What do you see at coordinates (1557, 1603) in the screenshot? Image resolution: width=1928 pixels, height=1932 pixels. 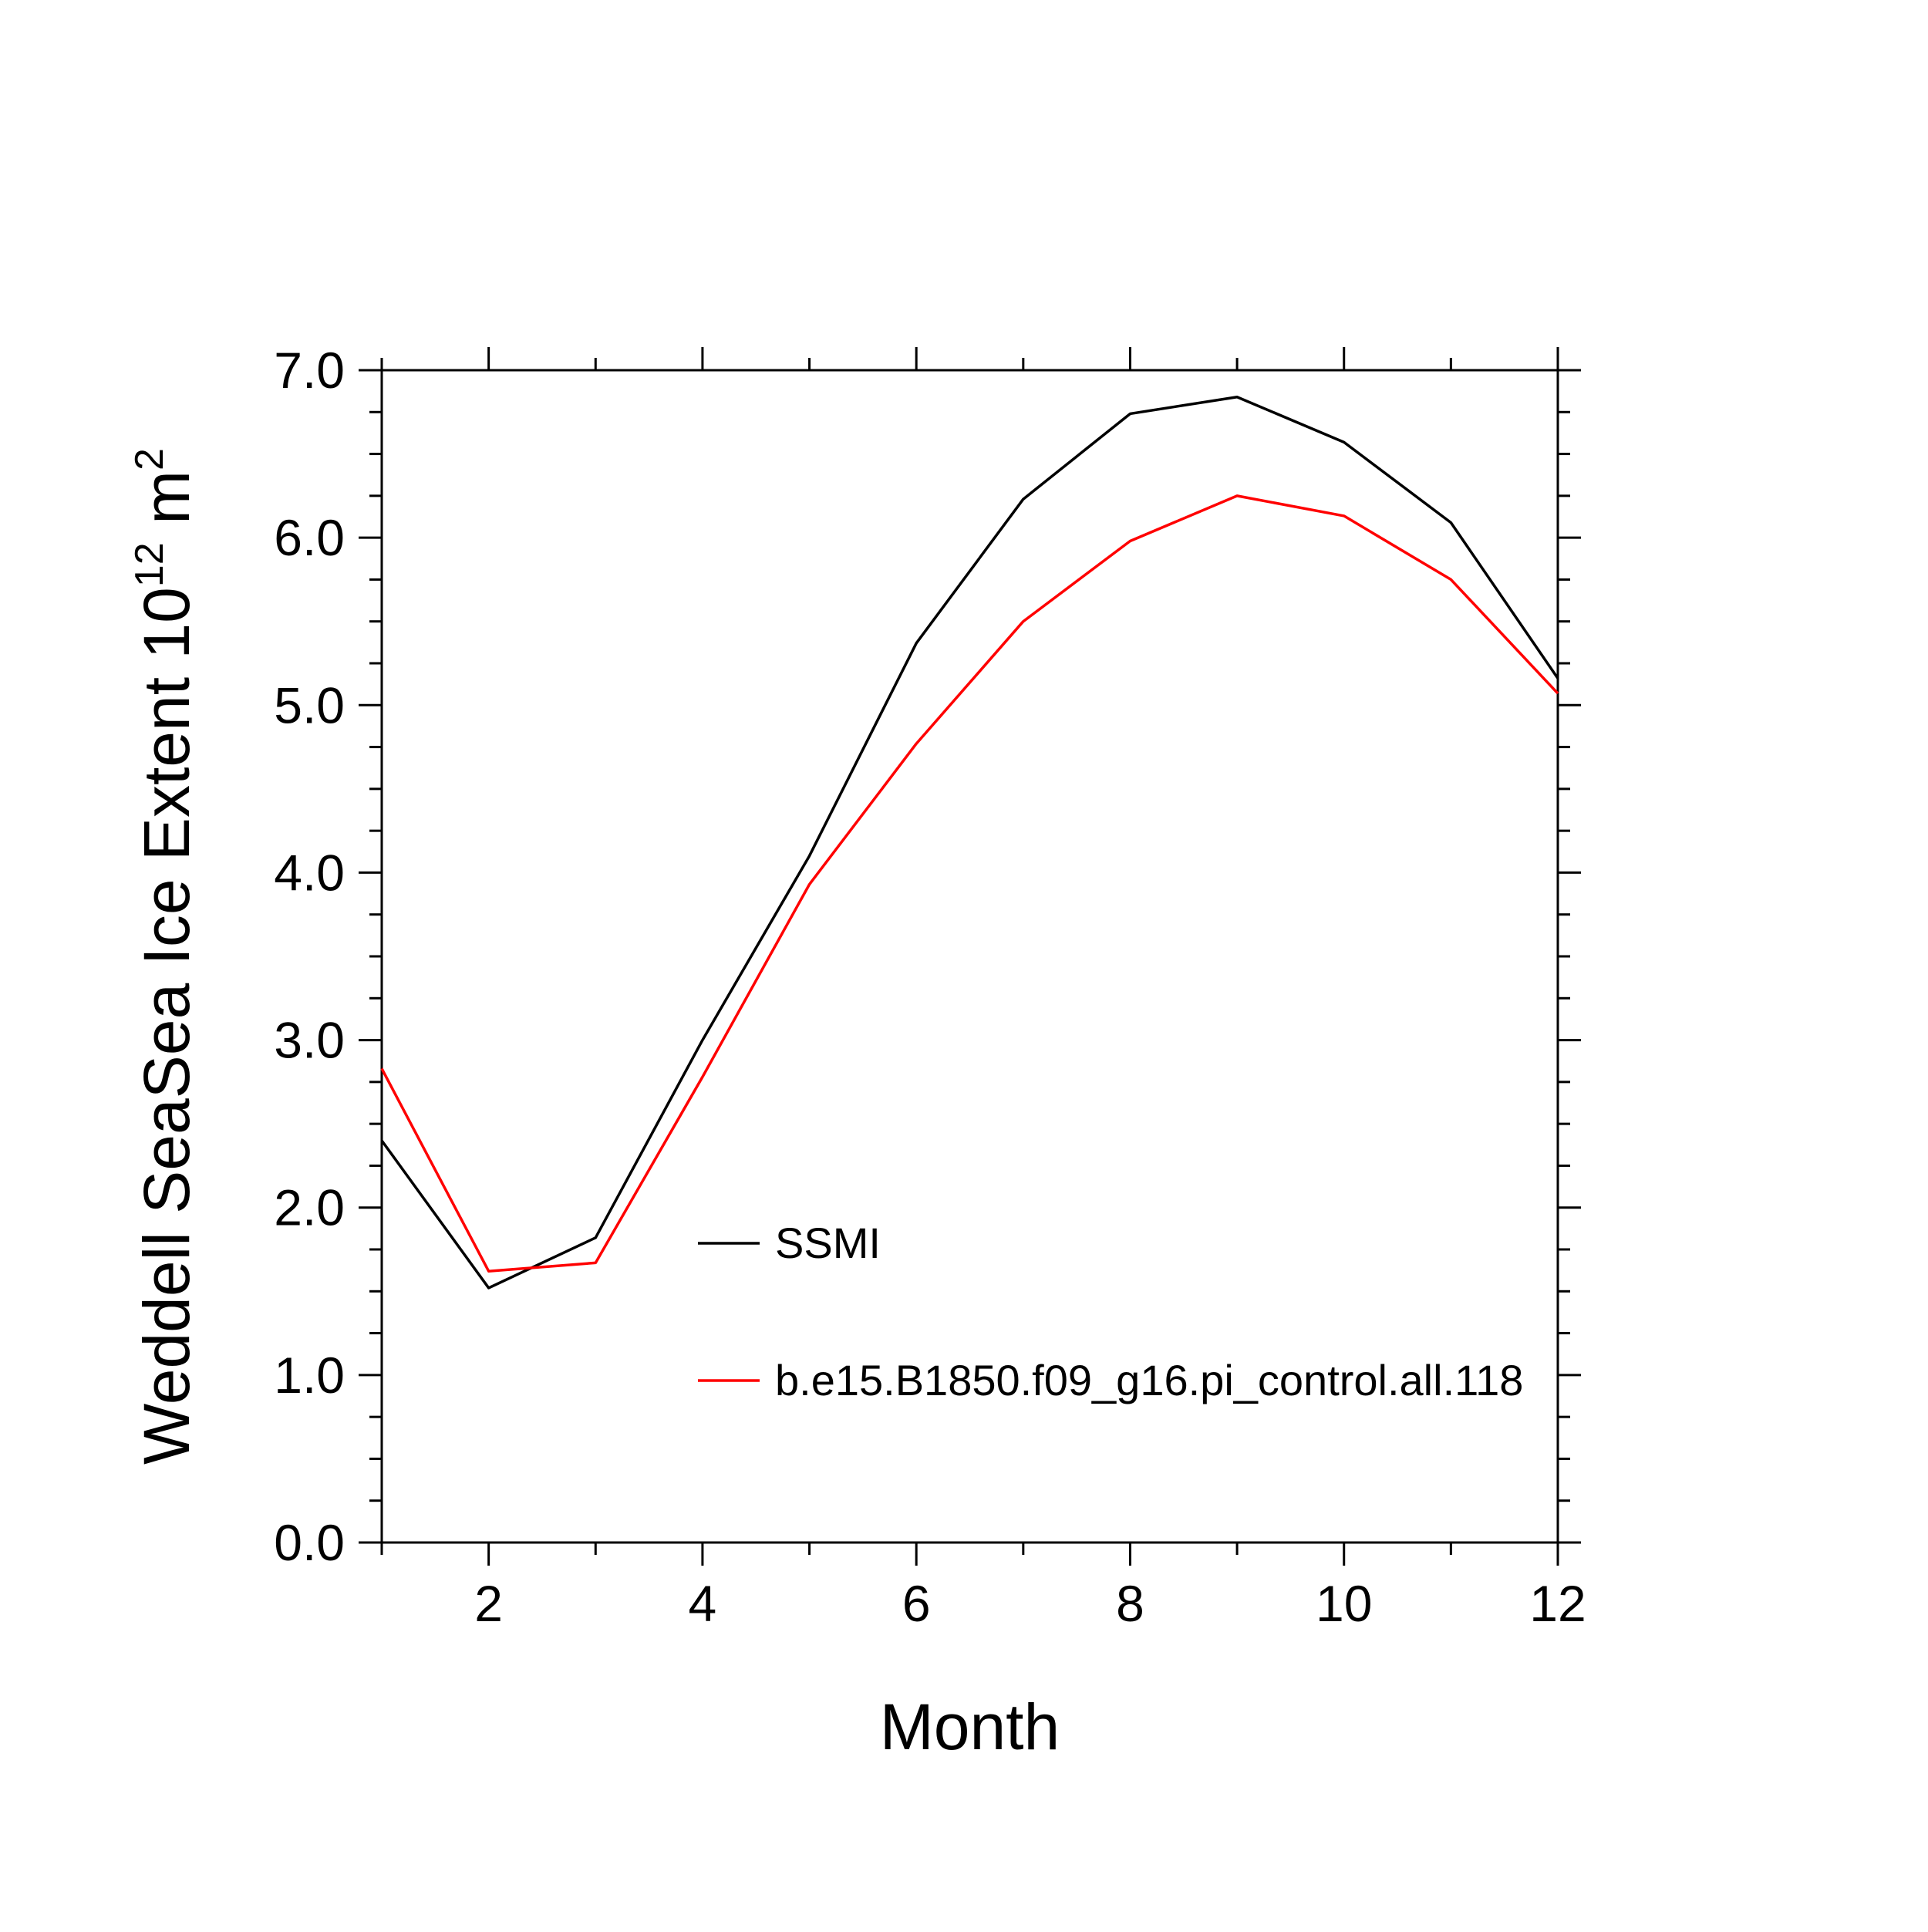 I see `x-tick-label: 12` at bounding box center [1557, 1603].